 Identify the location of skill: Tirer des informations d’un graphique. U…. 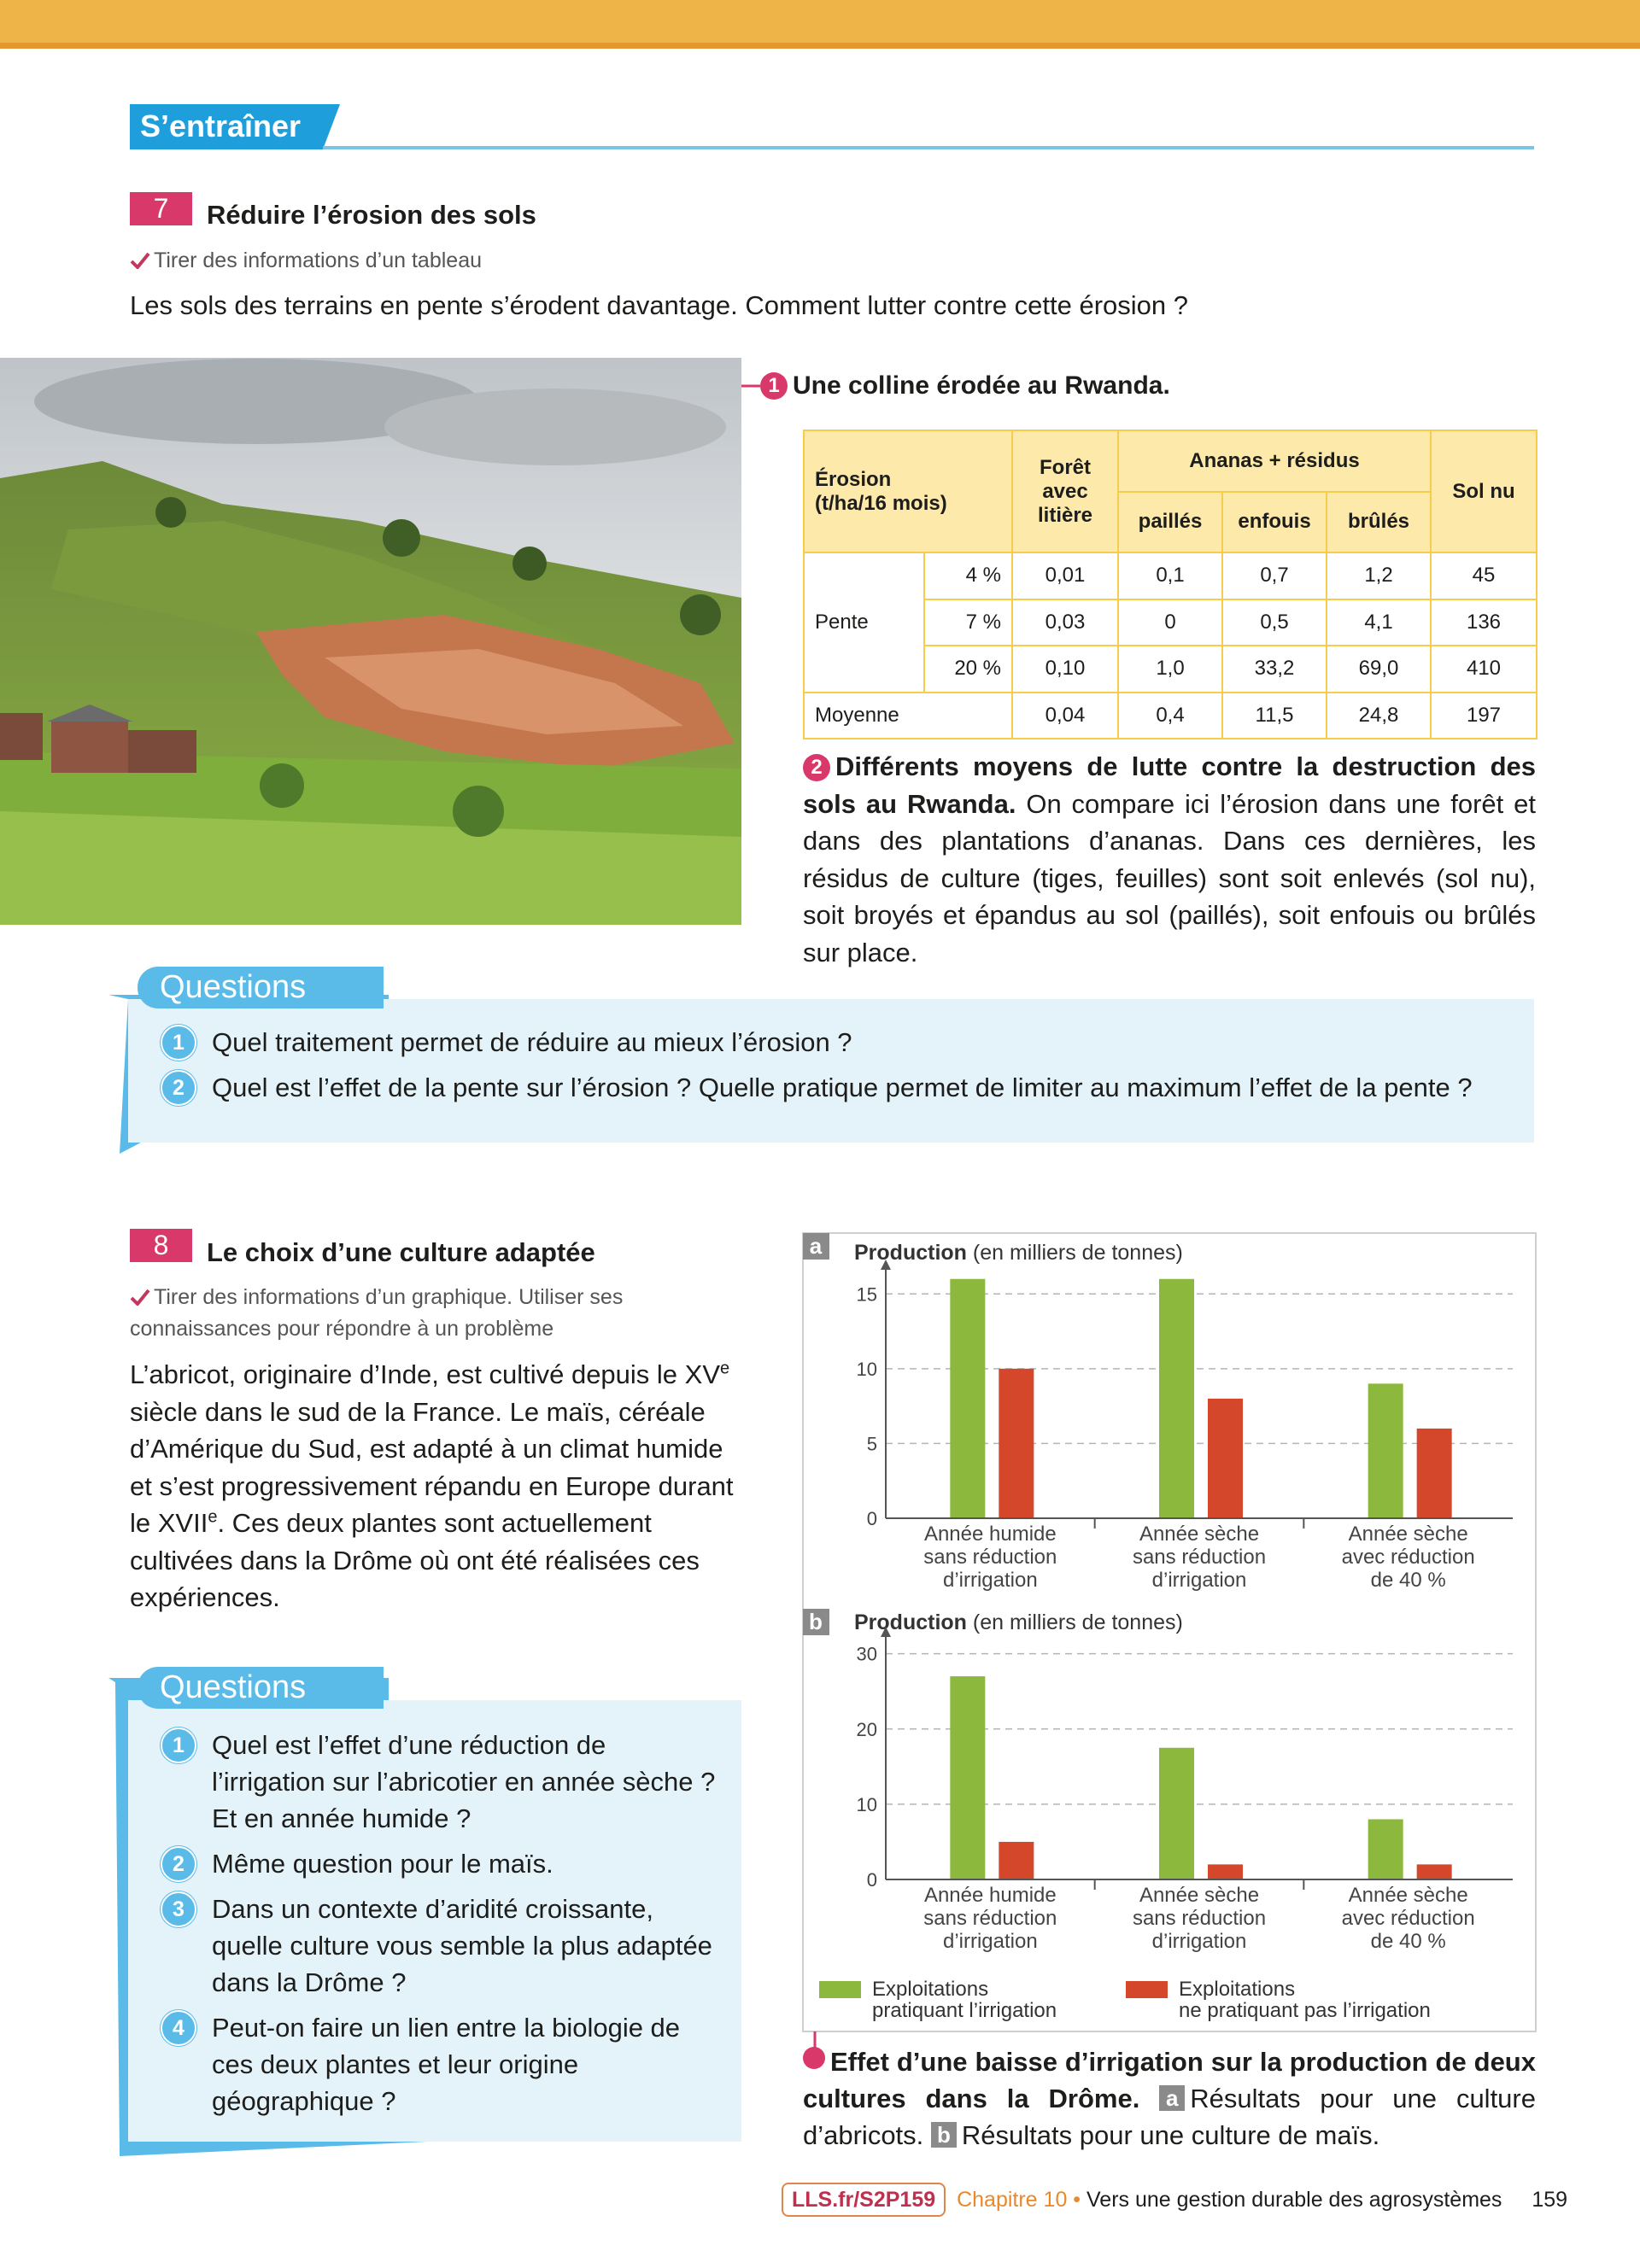
(434, 1313).